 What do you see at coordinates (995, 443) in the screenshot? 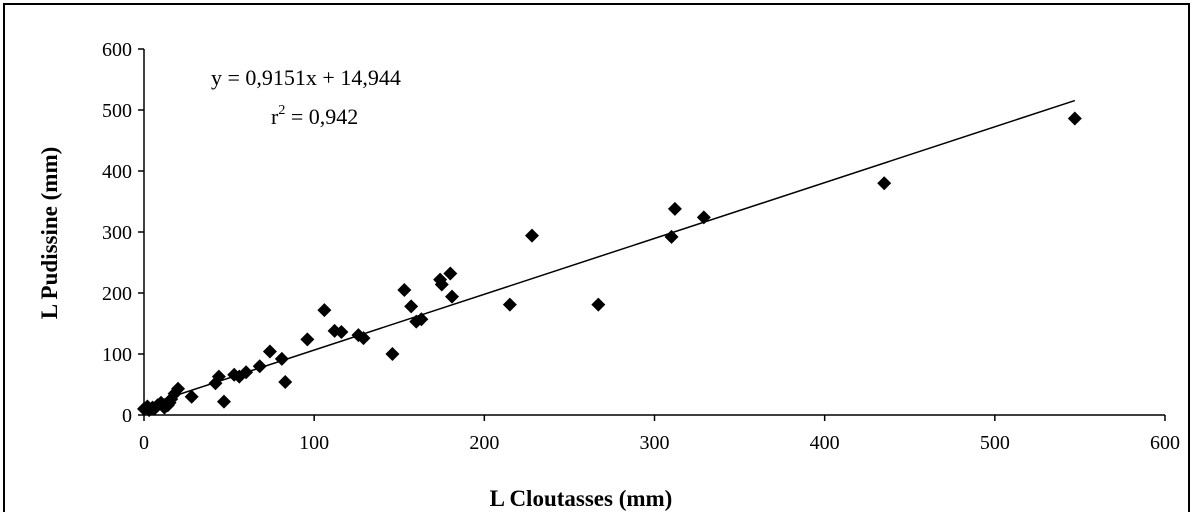
I see `x-tick-label: 500` at bounding box center [995, 443].